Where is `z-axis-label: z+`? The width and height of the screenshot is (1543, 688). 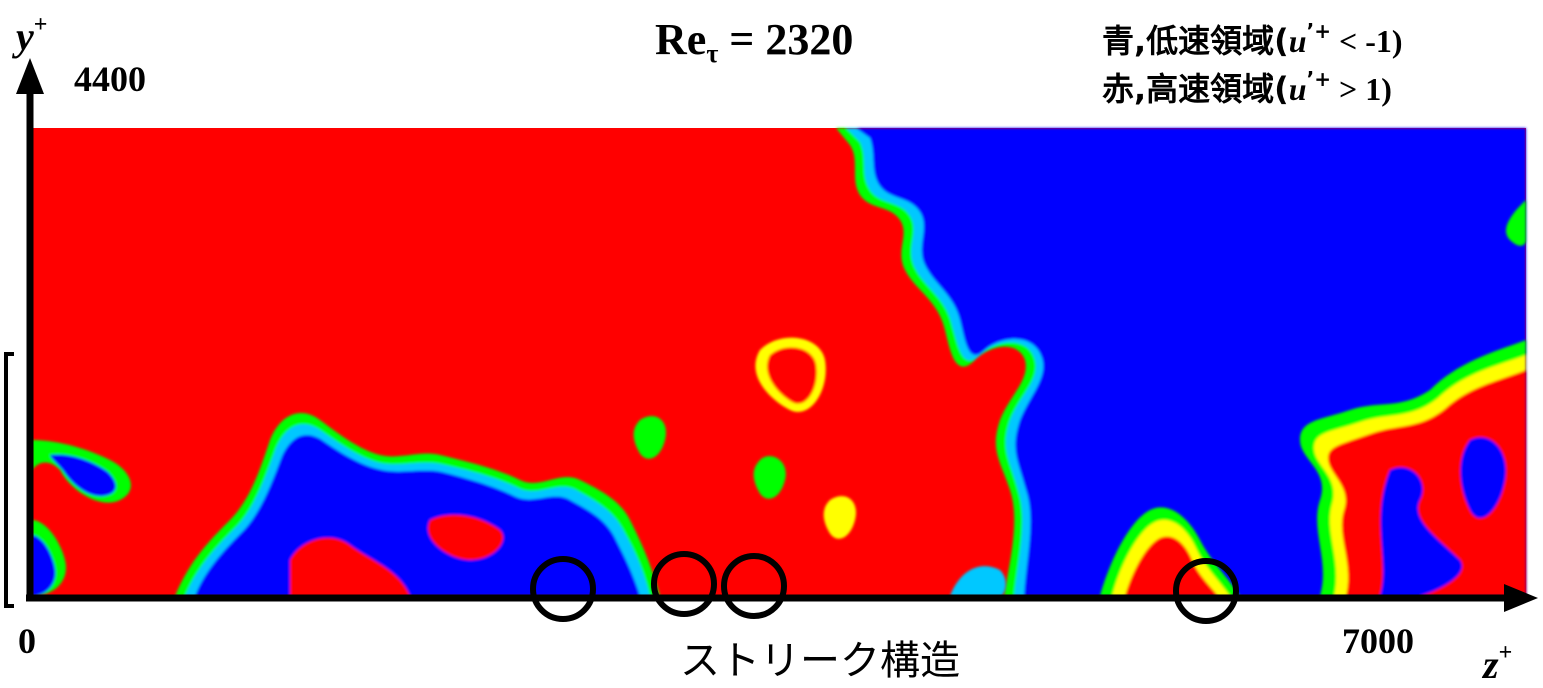
z-axis-label: z+ is located at coordinates (1497, 664).